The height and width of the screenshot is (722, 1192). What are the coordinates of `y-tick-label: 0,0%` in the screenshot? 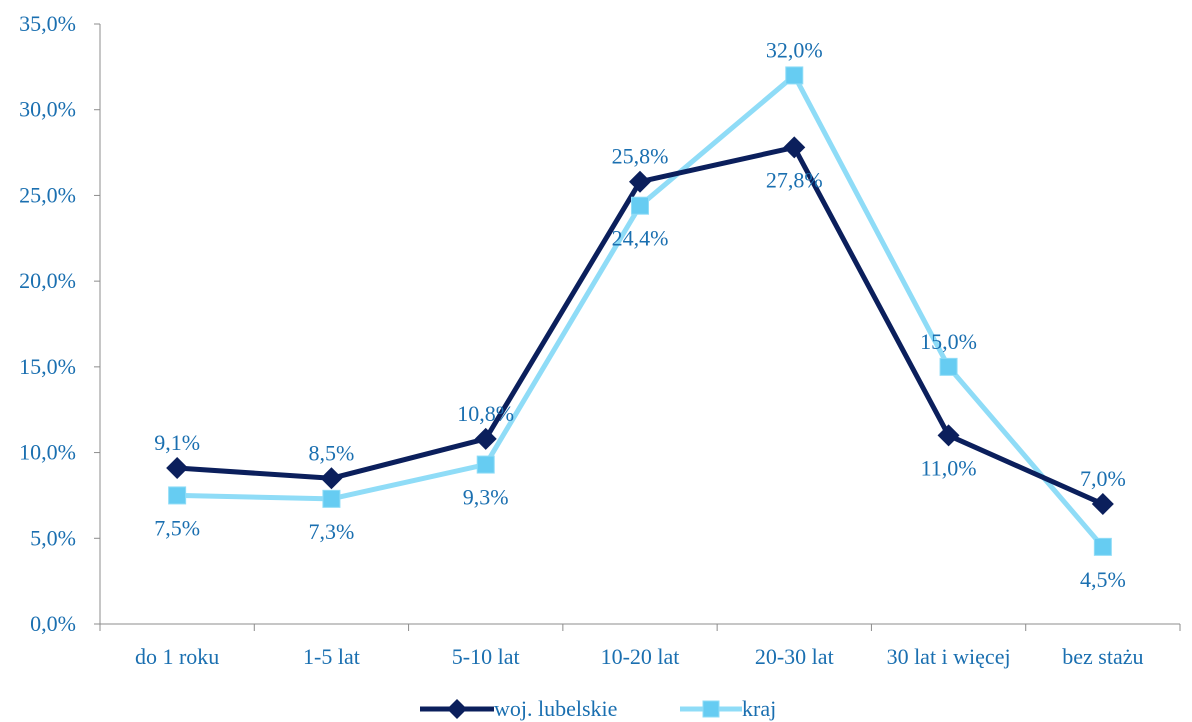 It's located at (53, 623).